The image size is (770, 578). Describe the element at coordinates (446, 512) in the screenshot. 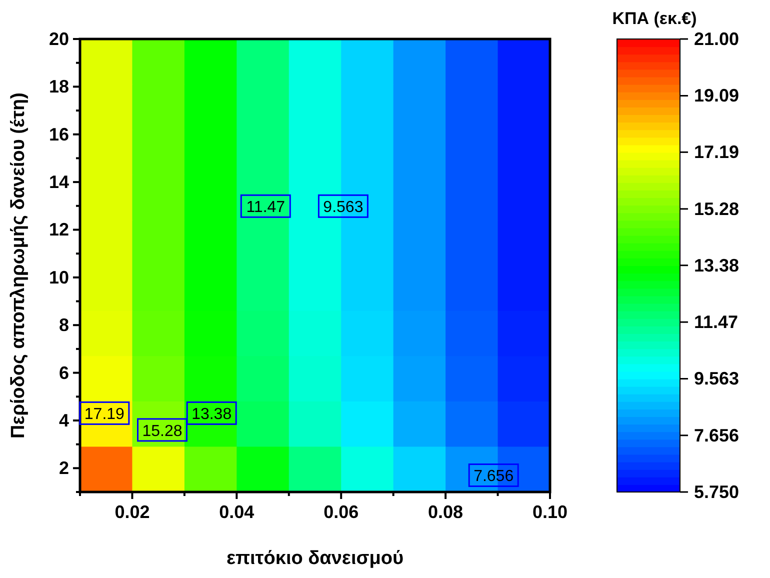

I see `x-tick-label: 0.08` at that location.